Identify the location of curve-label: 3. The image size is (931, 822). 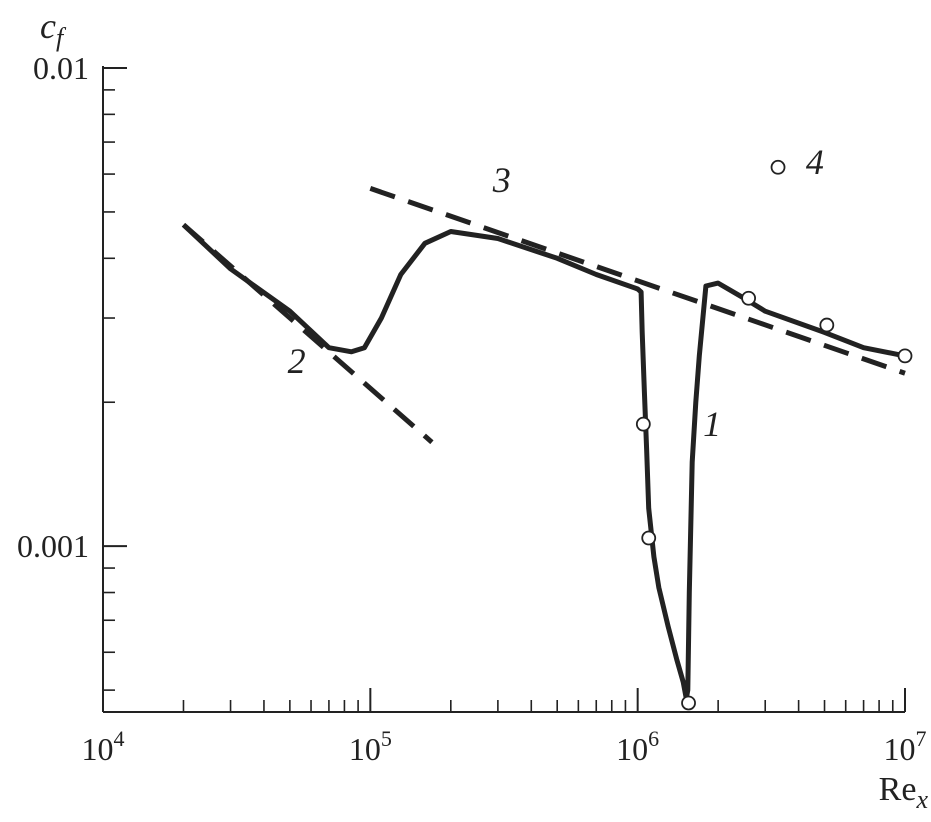
(501, 180).